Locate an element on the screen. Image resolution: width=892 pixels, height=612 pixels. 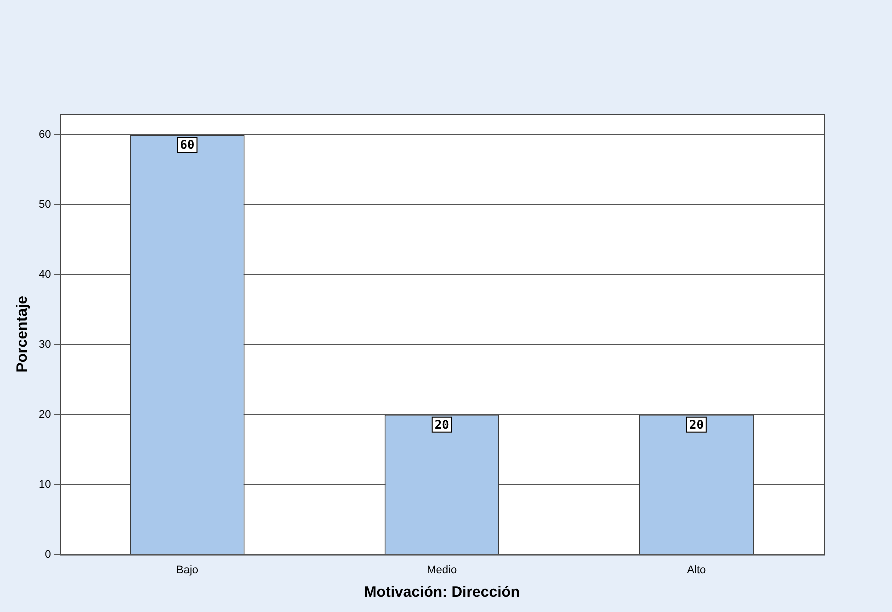
y-tick-label: 30 is located at coordinates (45, 344).